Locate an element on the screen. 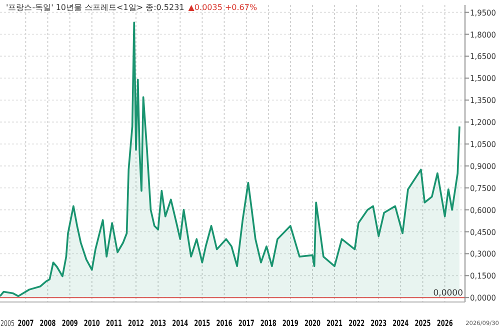 This screenshot has width=500, height=329. x-tick-label: 2022 is located at coordinates (360, 324).